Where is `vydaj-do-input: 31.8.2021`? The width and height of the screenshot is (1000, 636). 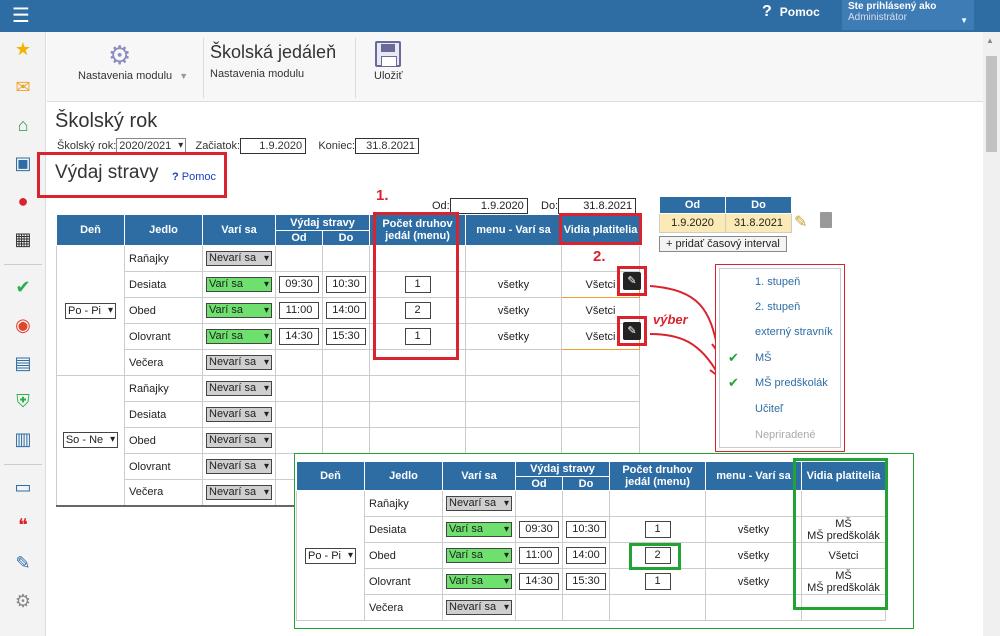 vydaj-do-input: 31.8.2021 is located at coordinates (597, 206).